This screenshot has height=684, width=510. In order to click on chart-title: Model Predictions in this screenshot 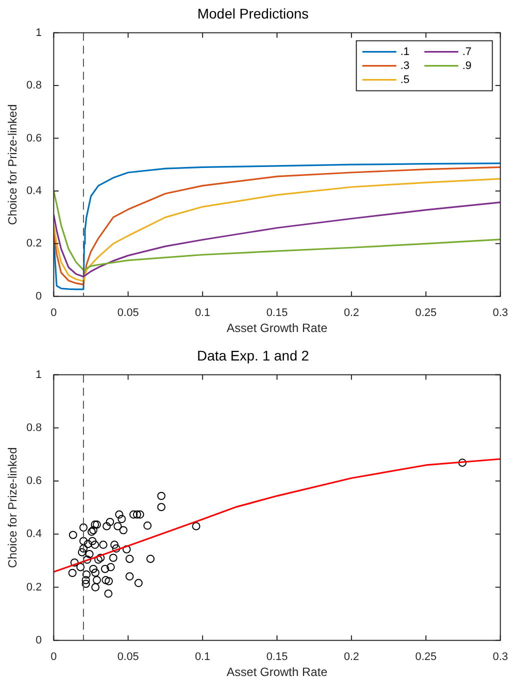, I will do `click(253, 13)`.